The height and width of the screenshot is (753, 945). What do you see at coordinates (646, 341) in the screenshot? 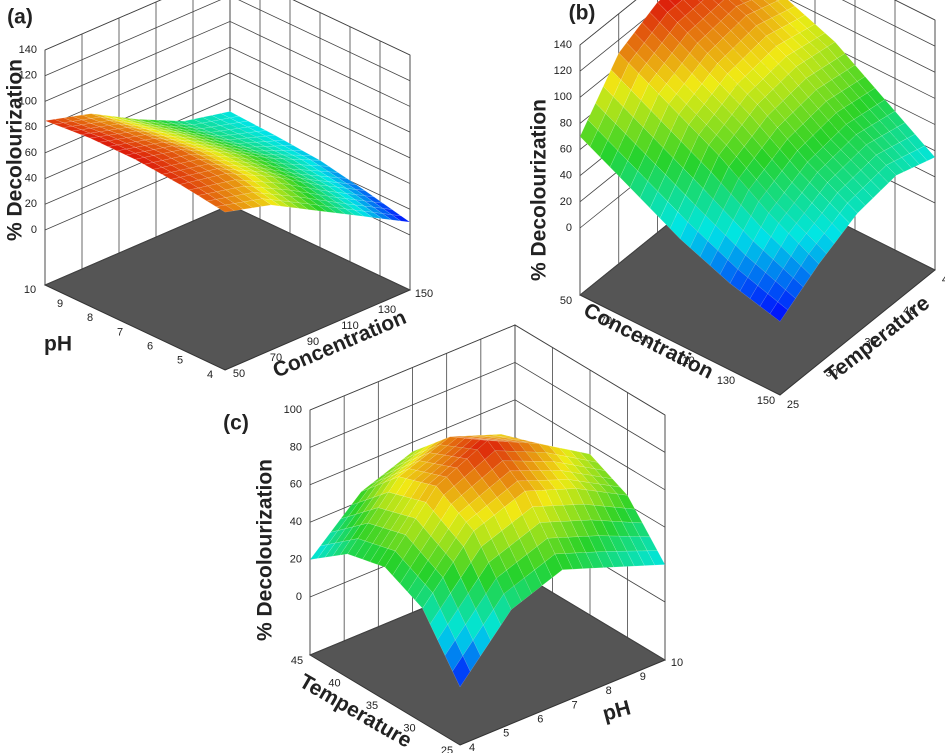
I see `x-tick-label: 90` at bounding box center [646, 341].